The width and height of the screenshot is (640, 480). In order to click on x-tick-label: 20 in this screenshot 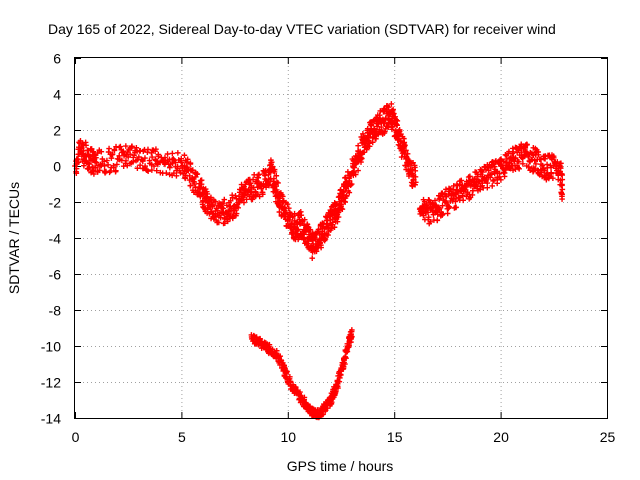, I will do `click(501, 437)`.